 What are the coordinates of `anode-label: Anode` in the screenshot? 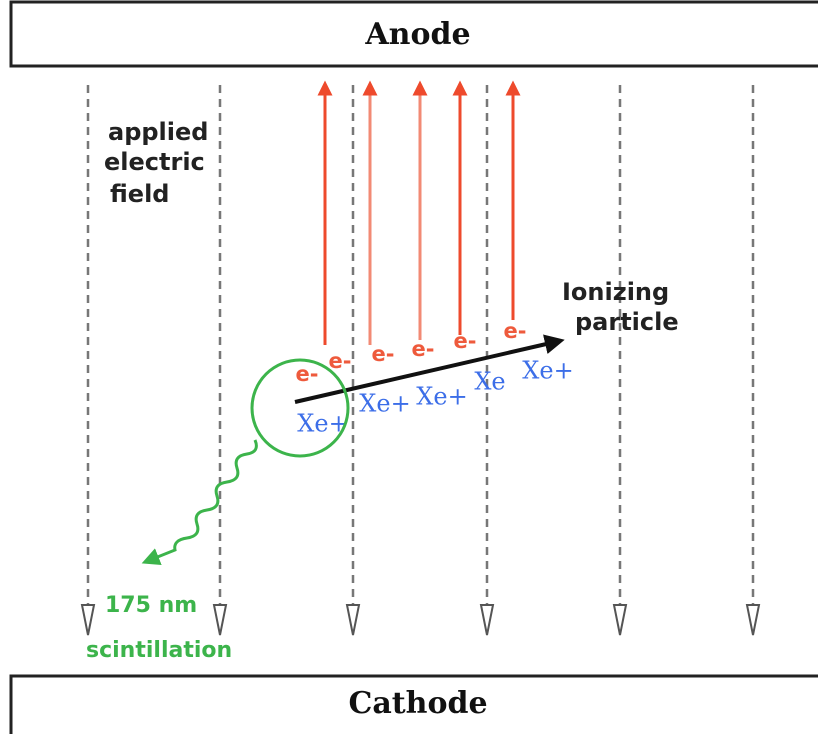 It's located at (417, 34).